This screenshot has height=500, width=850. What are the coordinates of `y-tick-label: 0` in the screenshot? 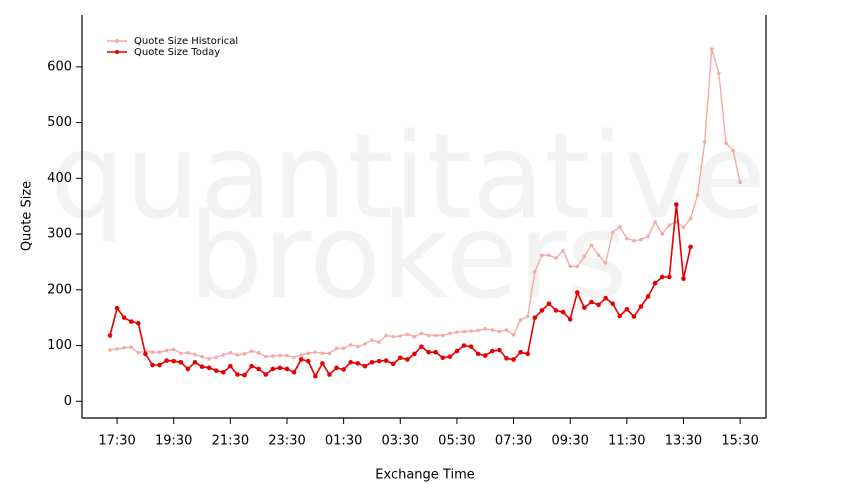 It's located at (68, 401).